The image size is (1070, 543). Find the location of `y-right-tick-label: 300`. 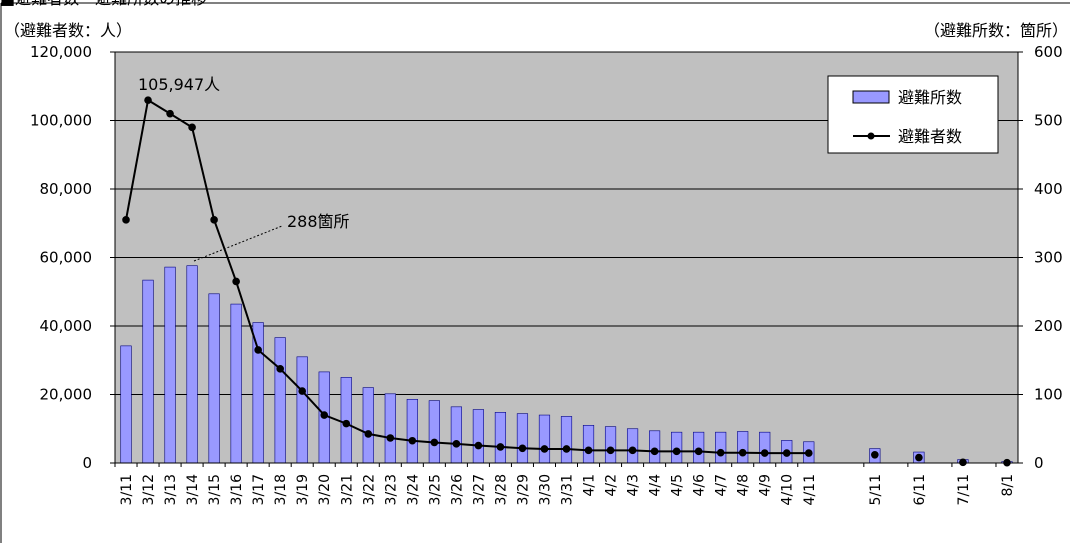

y-right-tick-label: 300 is located at coordinates (1048, 258).